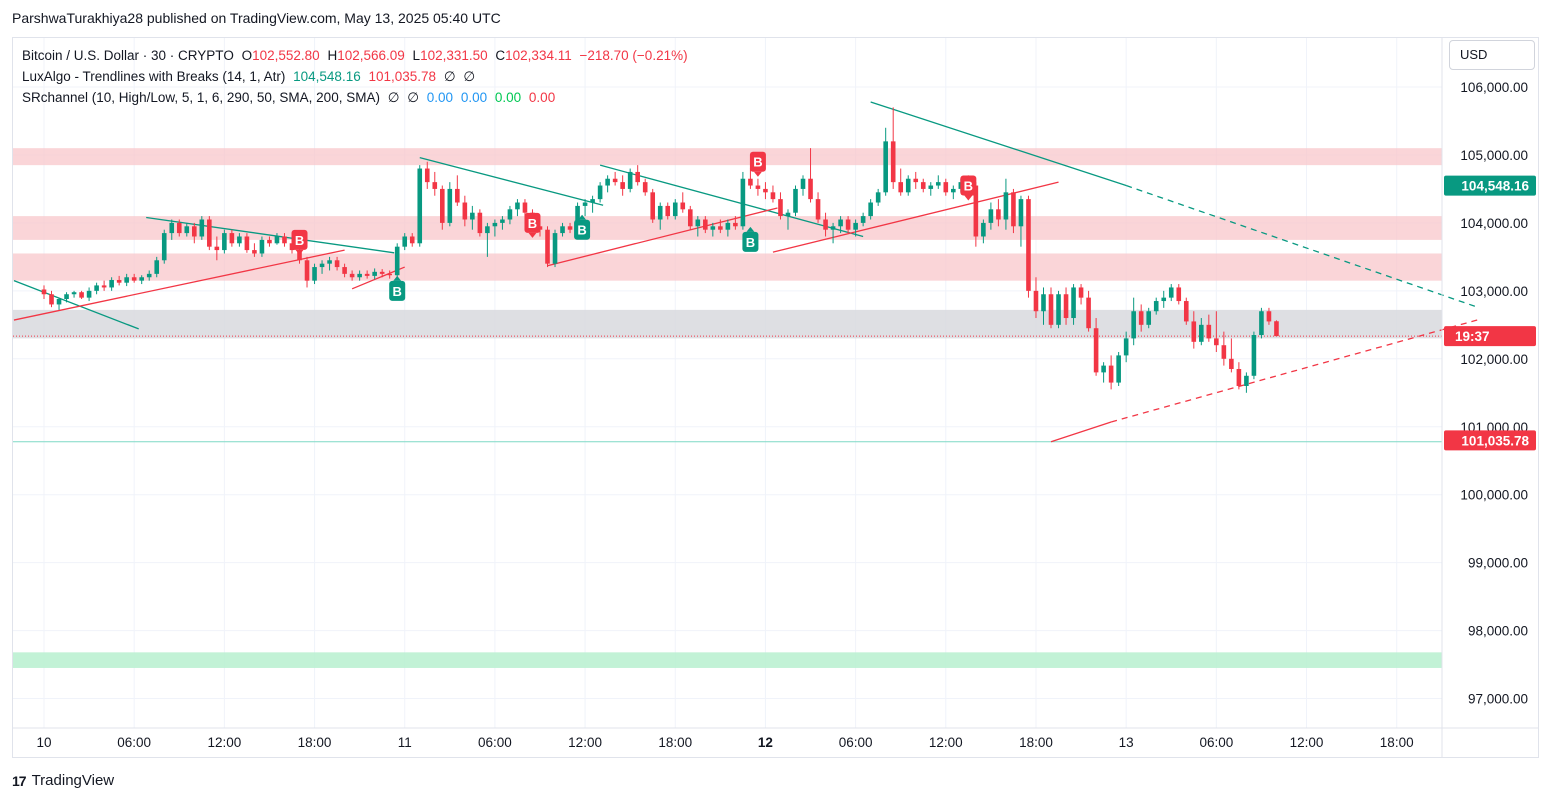  I want to click on x-tick-label-0: 10, so click(43, 742).